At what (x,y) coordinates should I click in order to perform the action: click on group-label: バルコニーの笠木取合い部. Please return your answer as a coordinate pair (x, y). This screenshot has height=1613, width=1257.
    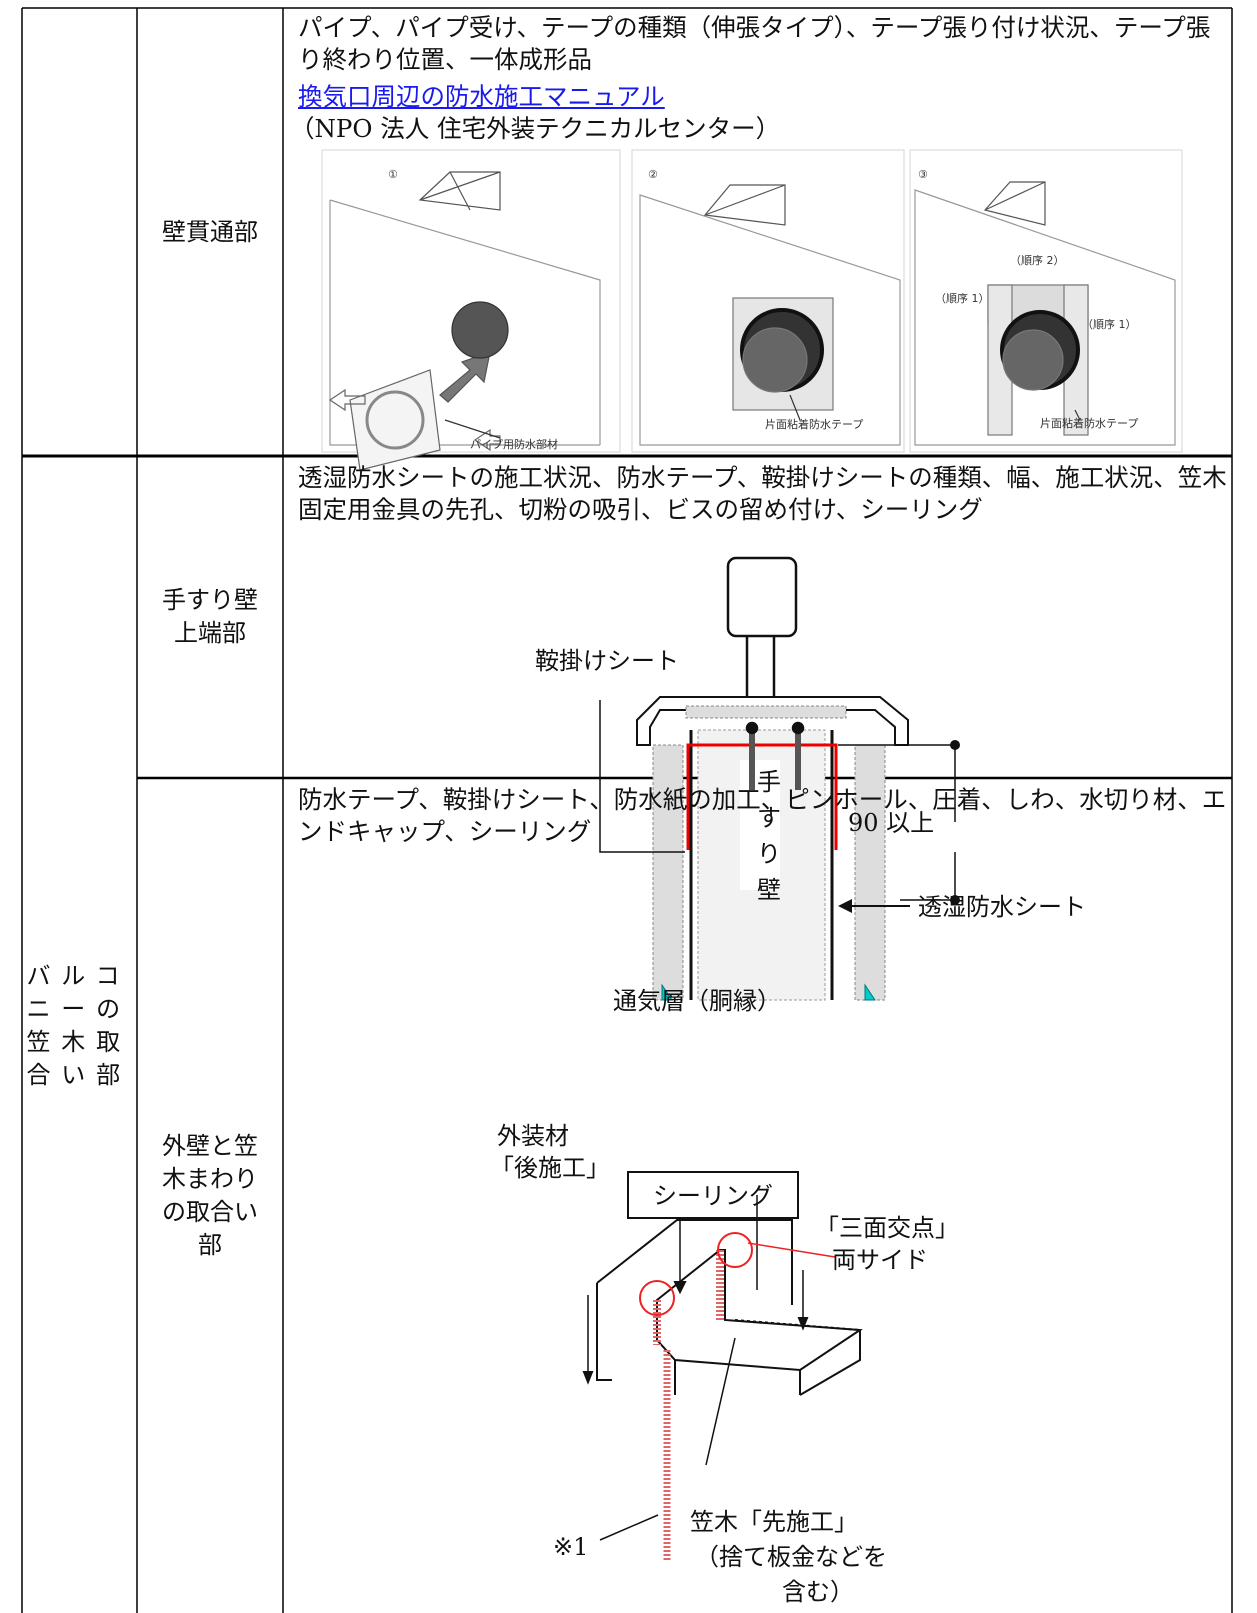
    Looking at the image, I should click on (78, 1025).